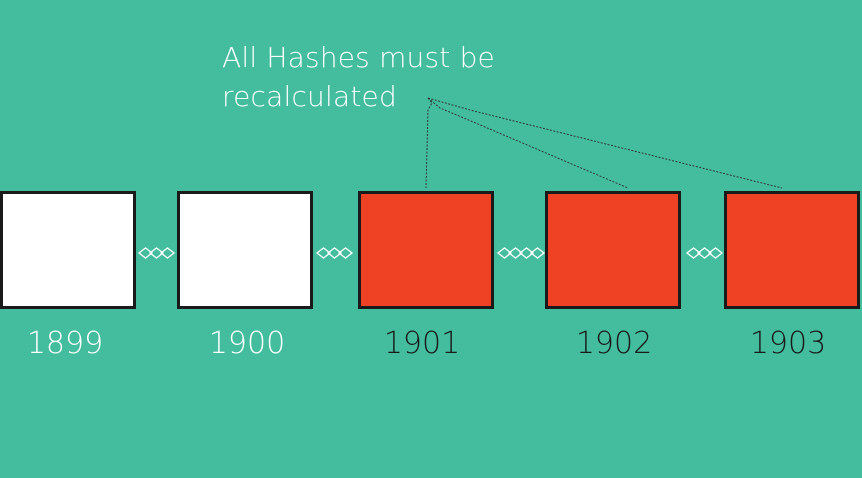 The width and height of the screenshot is (862, 478). What do you see at coordinates (334, 253) in the screenshot?
I see `chain-link-1900-1901` at bounding box center [334, 253].